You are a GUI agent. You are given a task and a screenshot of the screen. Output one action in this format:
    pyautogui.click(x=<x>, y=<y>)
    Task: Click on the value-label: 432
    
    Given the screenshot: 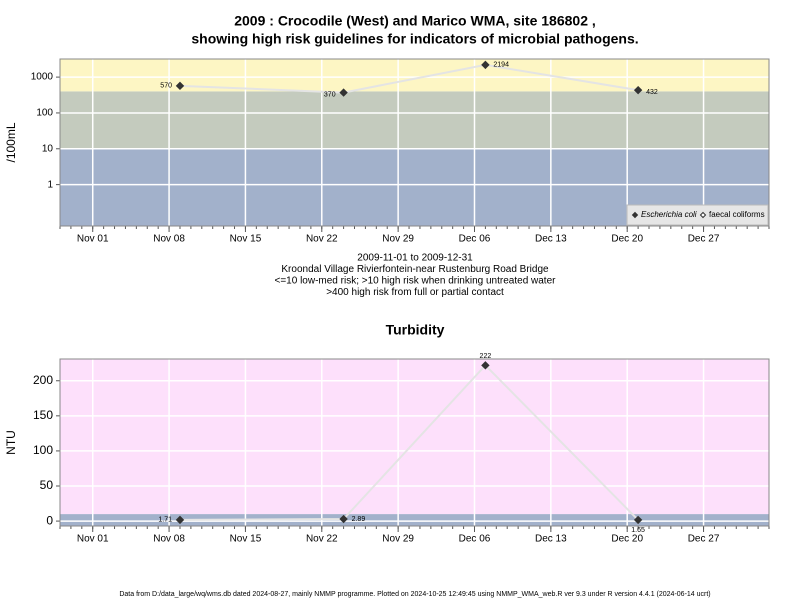 What is the action you would take?
    pyautogui.click(x=652, y=92)
    